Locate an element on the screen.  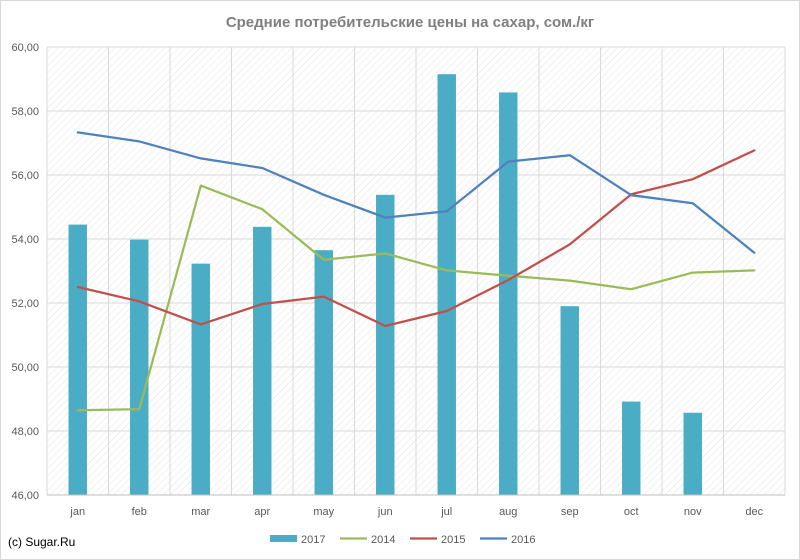
x-tick-label: jun is located at coordinates (385, 512).